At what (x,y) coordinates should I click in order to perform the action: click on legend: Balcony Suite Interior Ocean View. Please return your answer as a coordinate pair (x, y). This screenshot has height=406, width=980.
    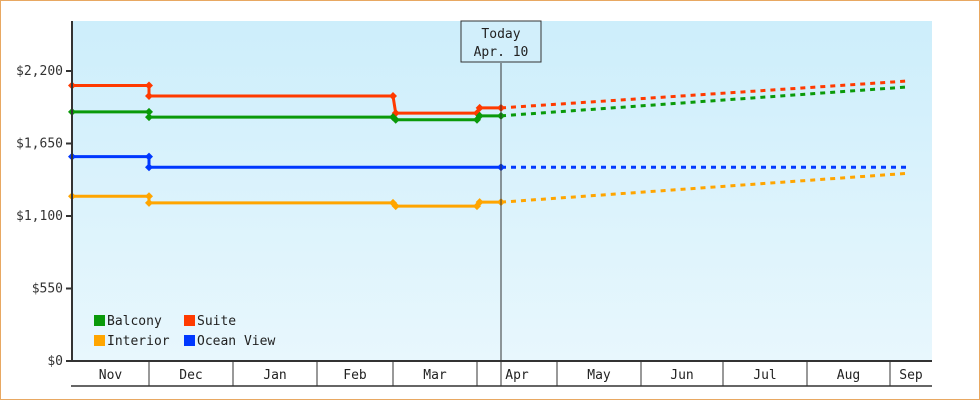
    Looking at the image, I should click on (184, 331).